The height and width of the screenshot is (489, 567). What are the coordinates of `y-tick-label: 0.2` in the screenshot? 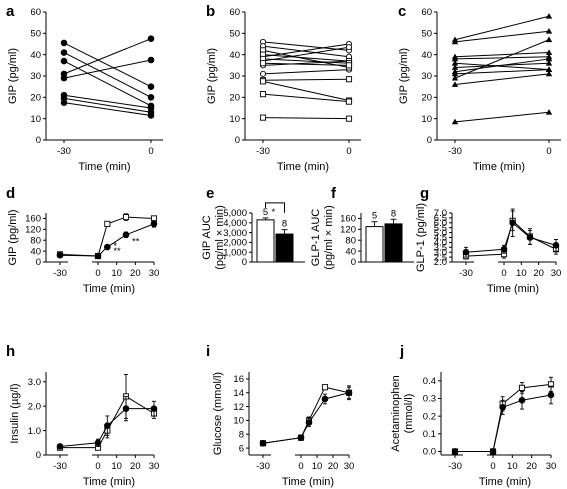 It's located at (429, 416).